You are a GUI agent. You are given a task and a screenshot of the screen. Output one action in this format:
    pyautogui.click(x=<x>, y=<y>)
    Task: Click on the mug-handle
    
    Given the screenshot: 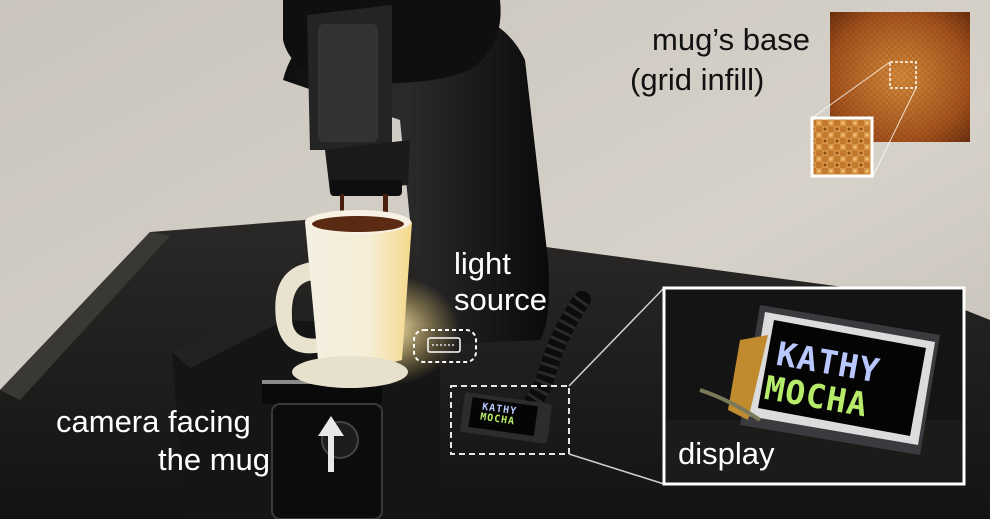 What is the action you would take?
    pyautogui.click(x=298, y=308)
    